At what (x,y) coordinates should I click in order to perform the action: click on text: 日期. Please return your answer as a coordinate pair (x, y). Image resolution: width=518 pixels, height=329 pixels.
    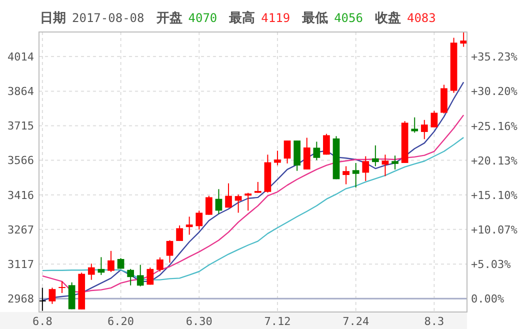
    Looking at the image, I should click on (53, 18).